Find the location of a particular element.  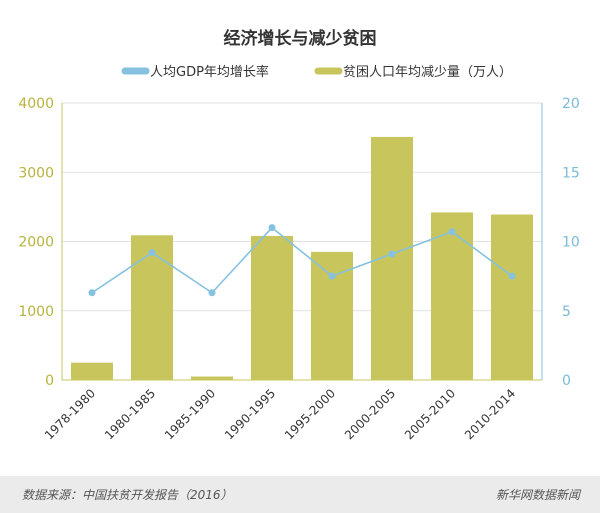

footer-brand: 新华网数据新闻 is located at coordinates (537, 495).